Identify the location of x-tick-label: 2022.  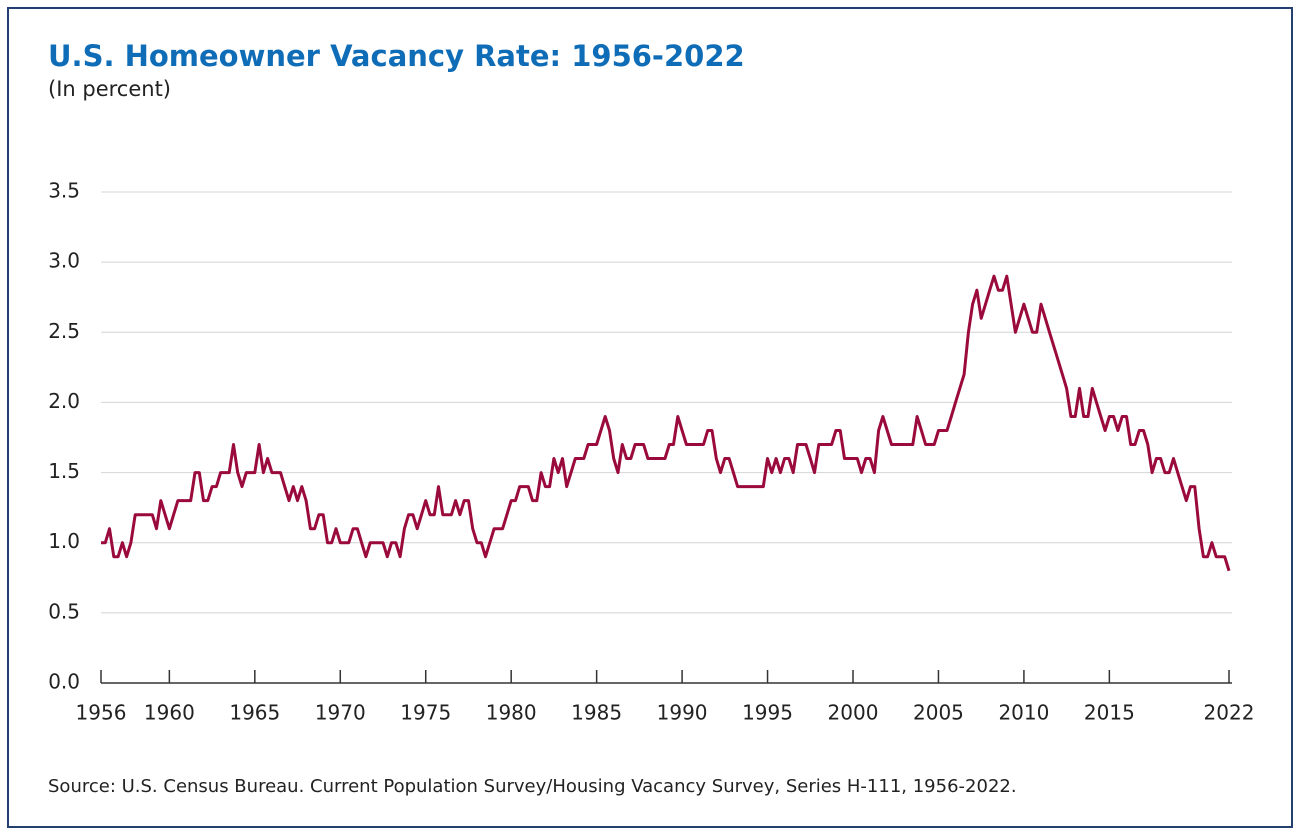
(1229, 713).